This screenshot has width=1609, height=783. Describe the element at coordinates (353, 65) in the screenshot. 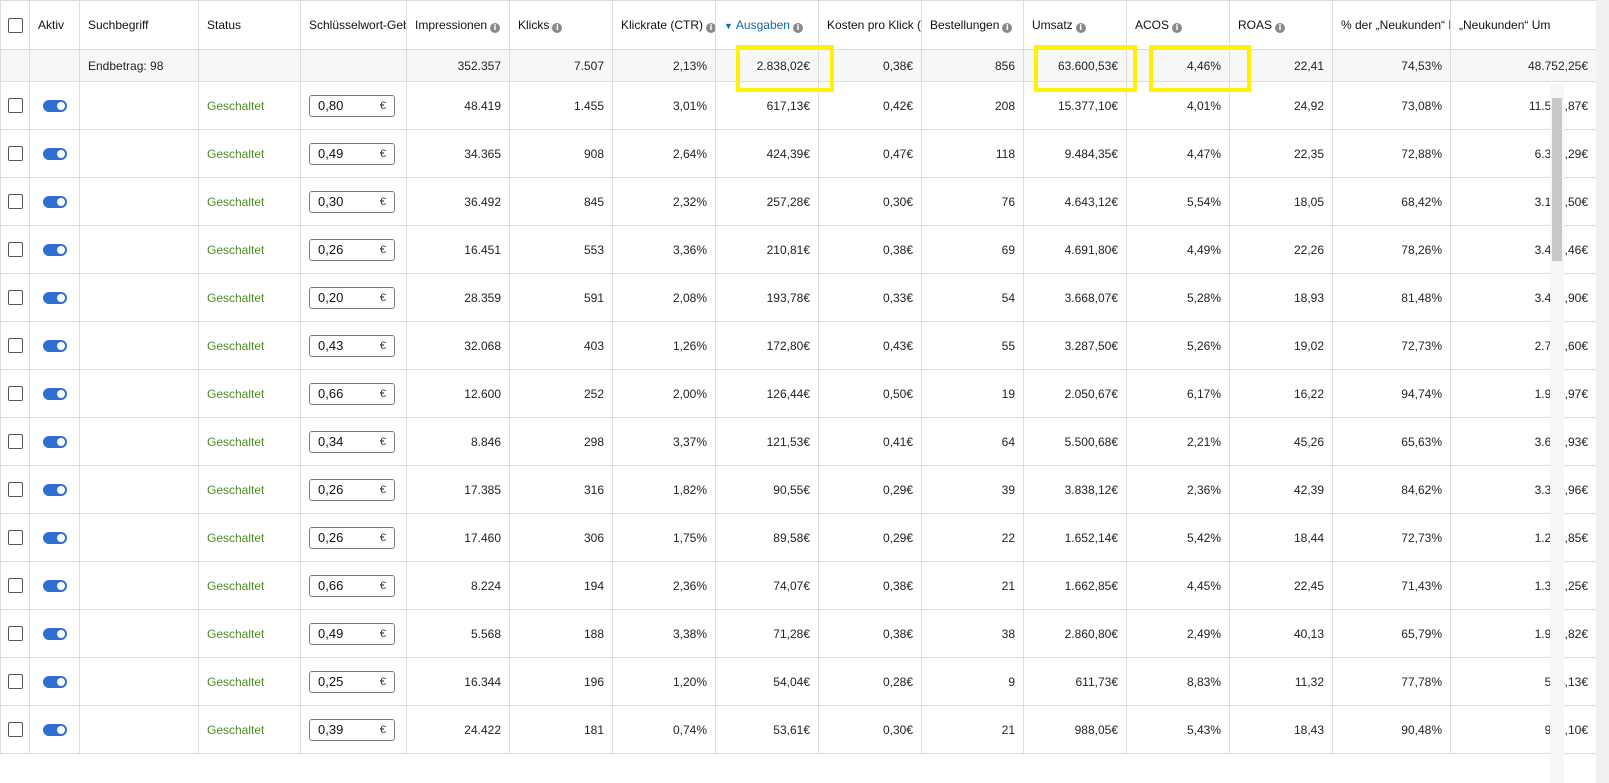

I see `totals-bid-cell` at that location.